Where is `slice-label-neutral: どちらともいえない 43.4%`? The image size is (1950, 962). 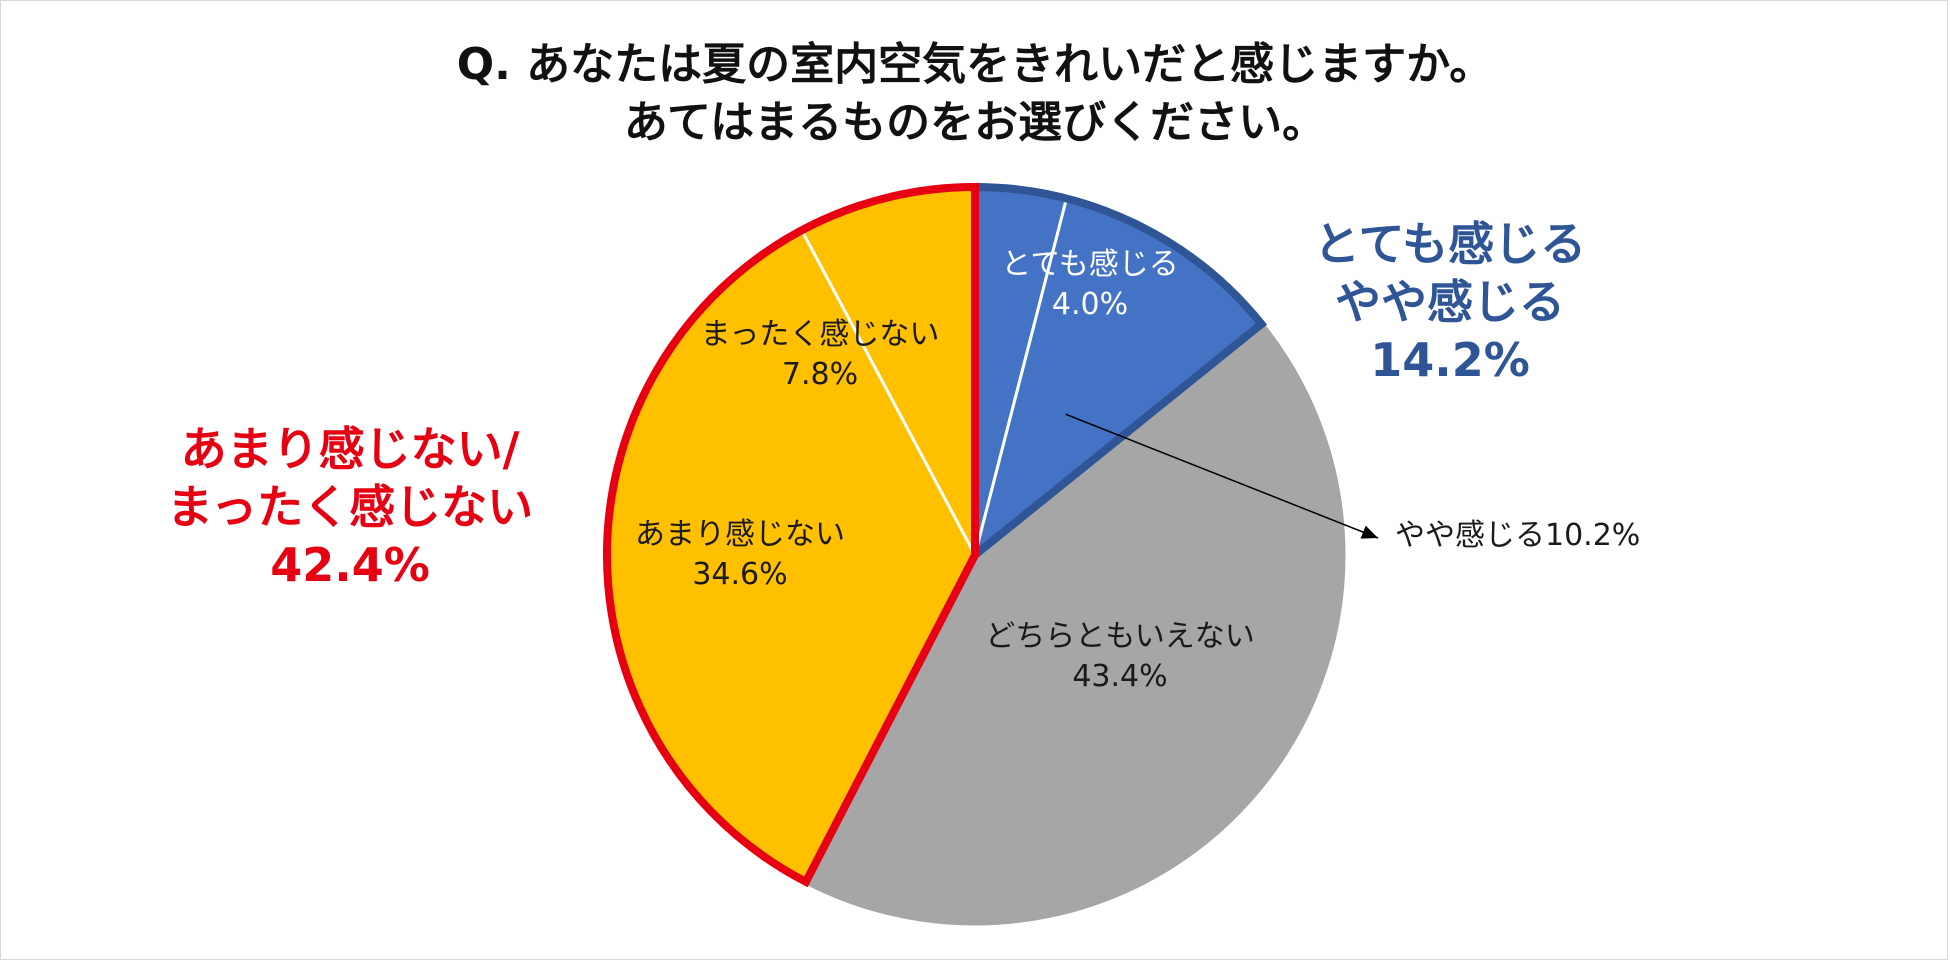
slice-label-neutral: どちらともいえない 43.4% is located at coordinates (1120, 657).